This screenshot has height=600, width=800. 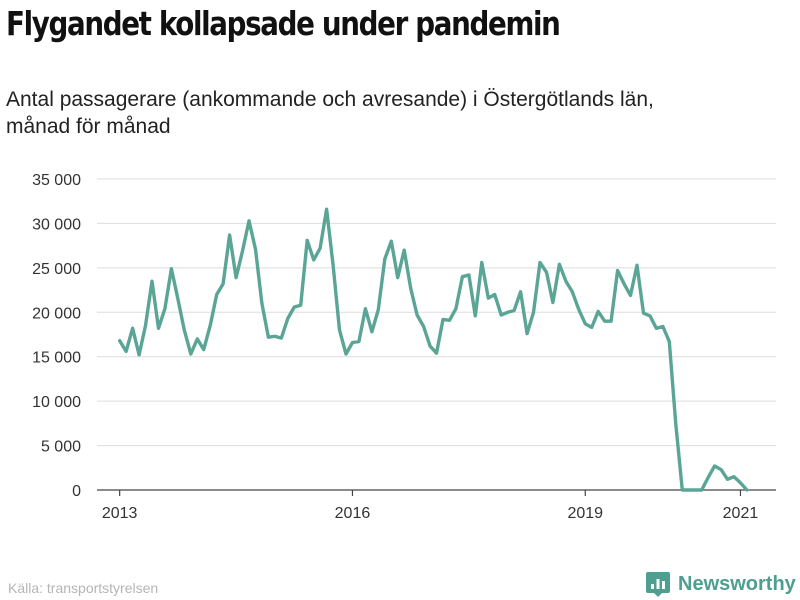 I want to click on x-tick-label: 2021, so click(x=741, y=513).